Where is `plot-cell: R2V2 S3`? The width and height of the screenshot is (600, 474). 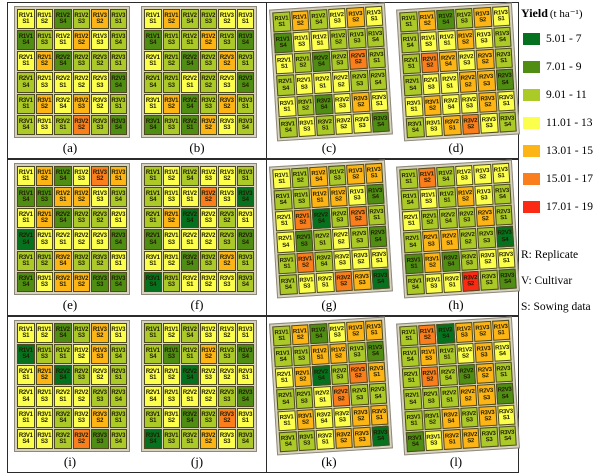 plot-cell: R2V2 S3 is located at coordinates (81, 218).